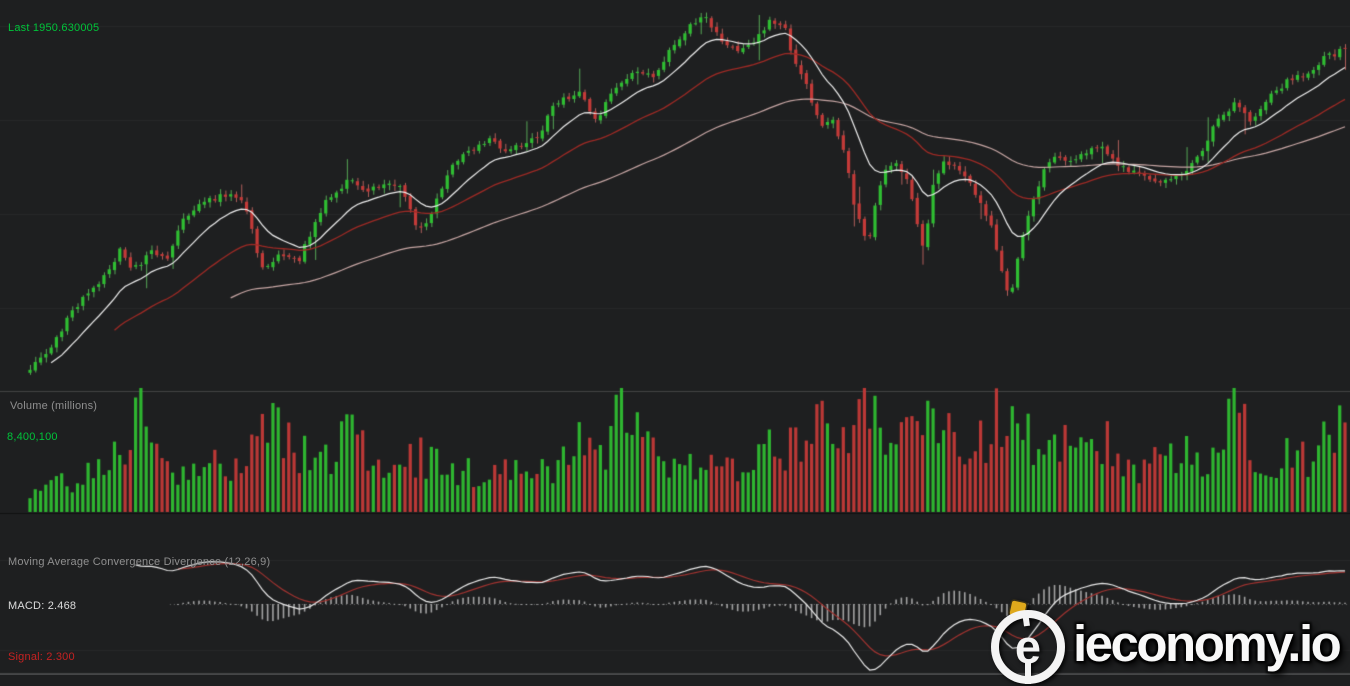 Image resolution: width=1350 pixels, height=686 pixels. Describe the element at coordinates (1207, 643) in the screenshot. I see `watermark-text: ieconomy.io` at that location.